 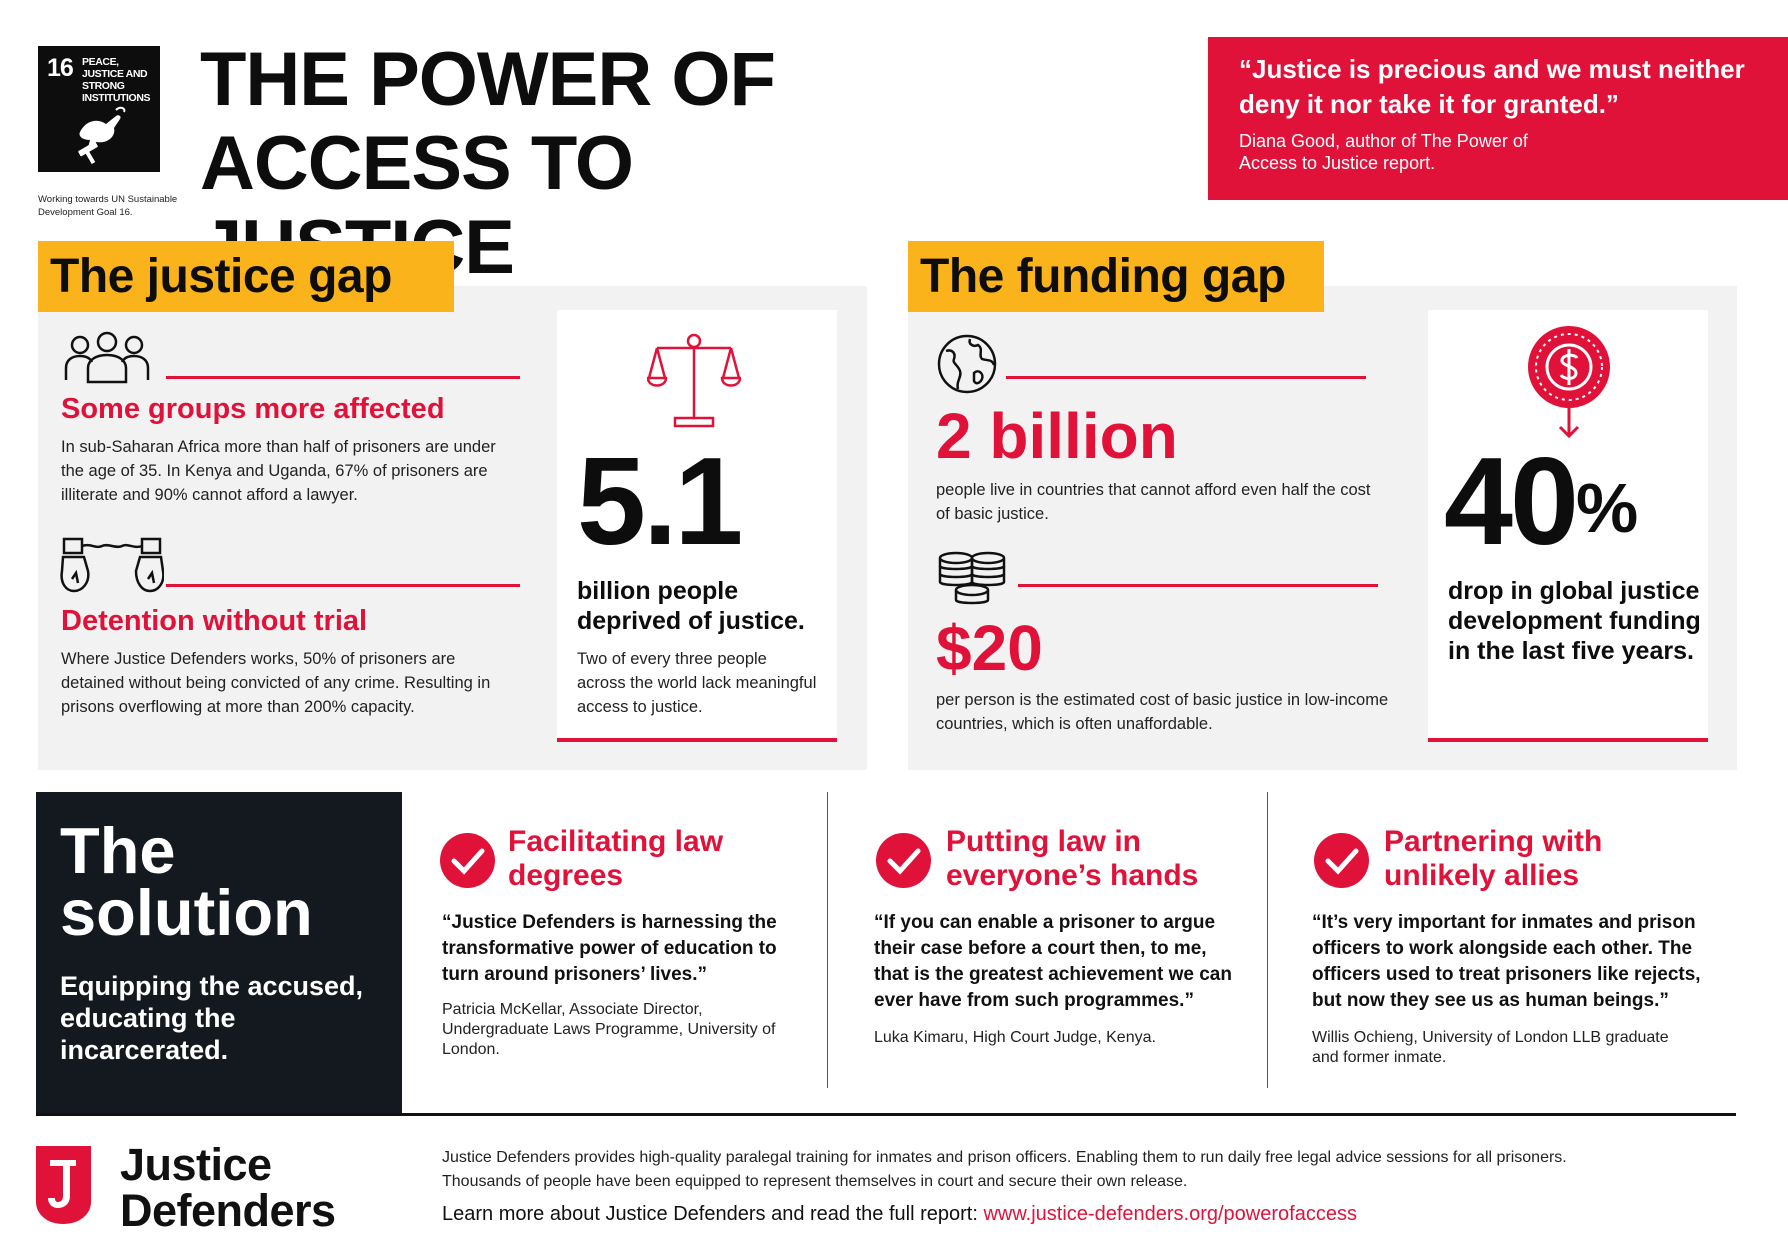 What do you see at coordinates (694, 380) in the screenshot?
I see `scales-icon` at bounding box center [694, 380].